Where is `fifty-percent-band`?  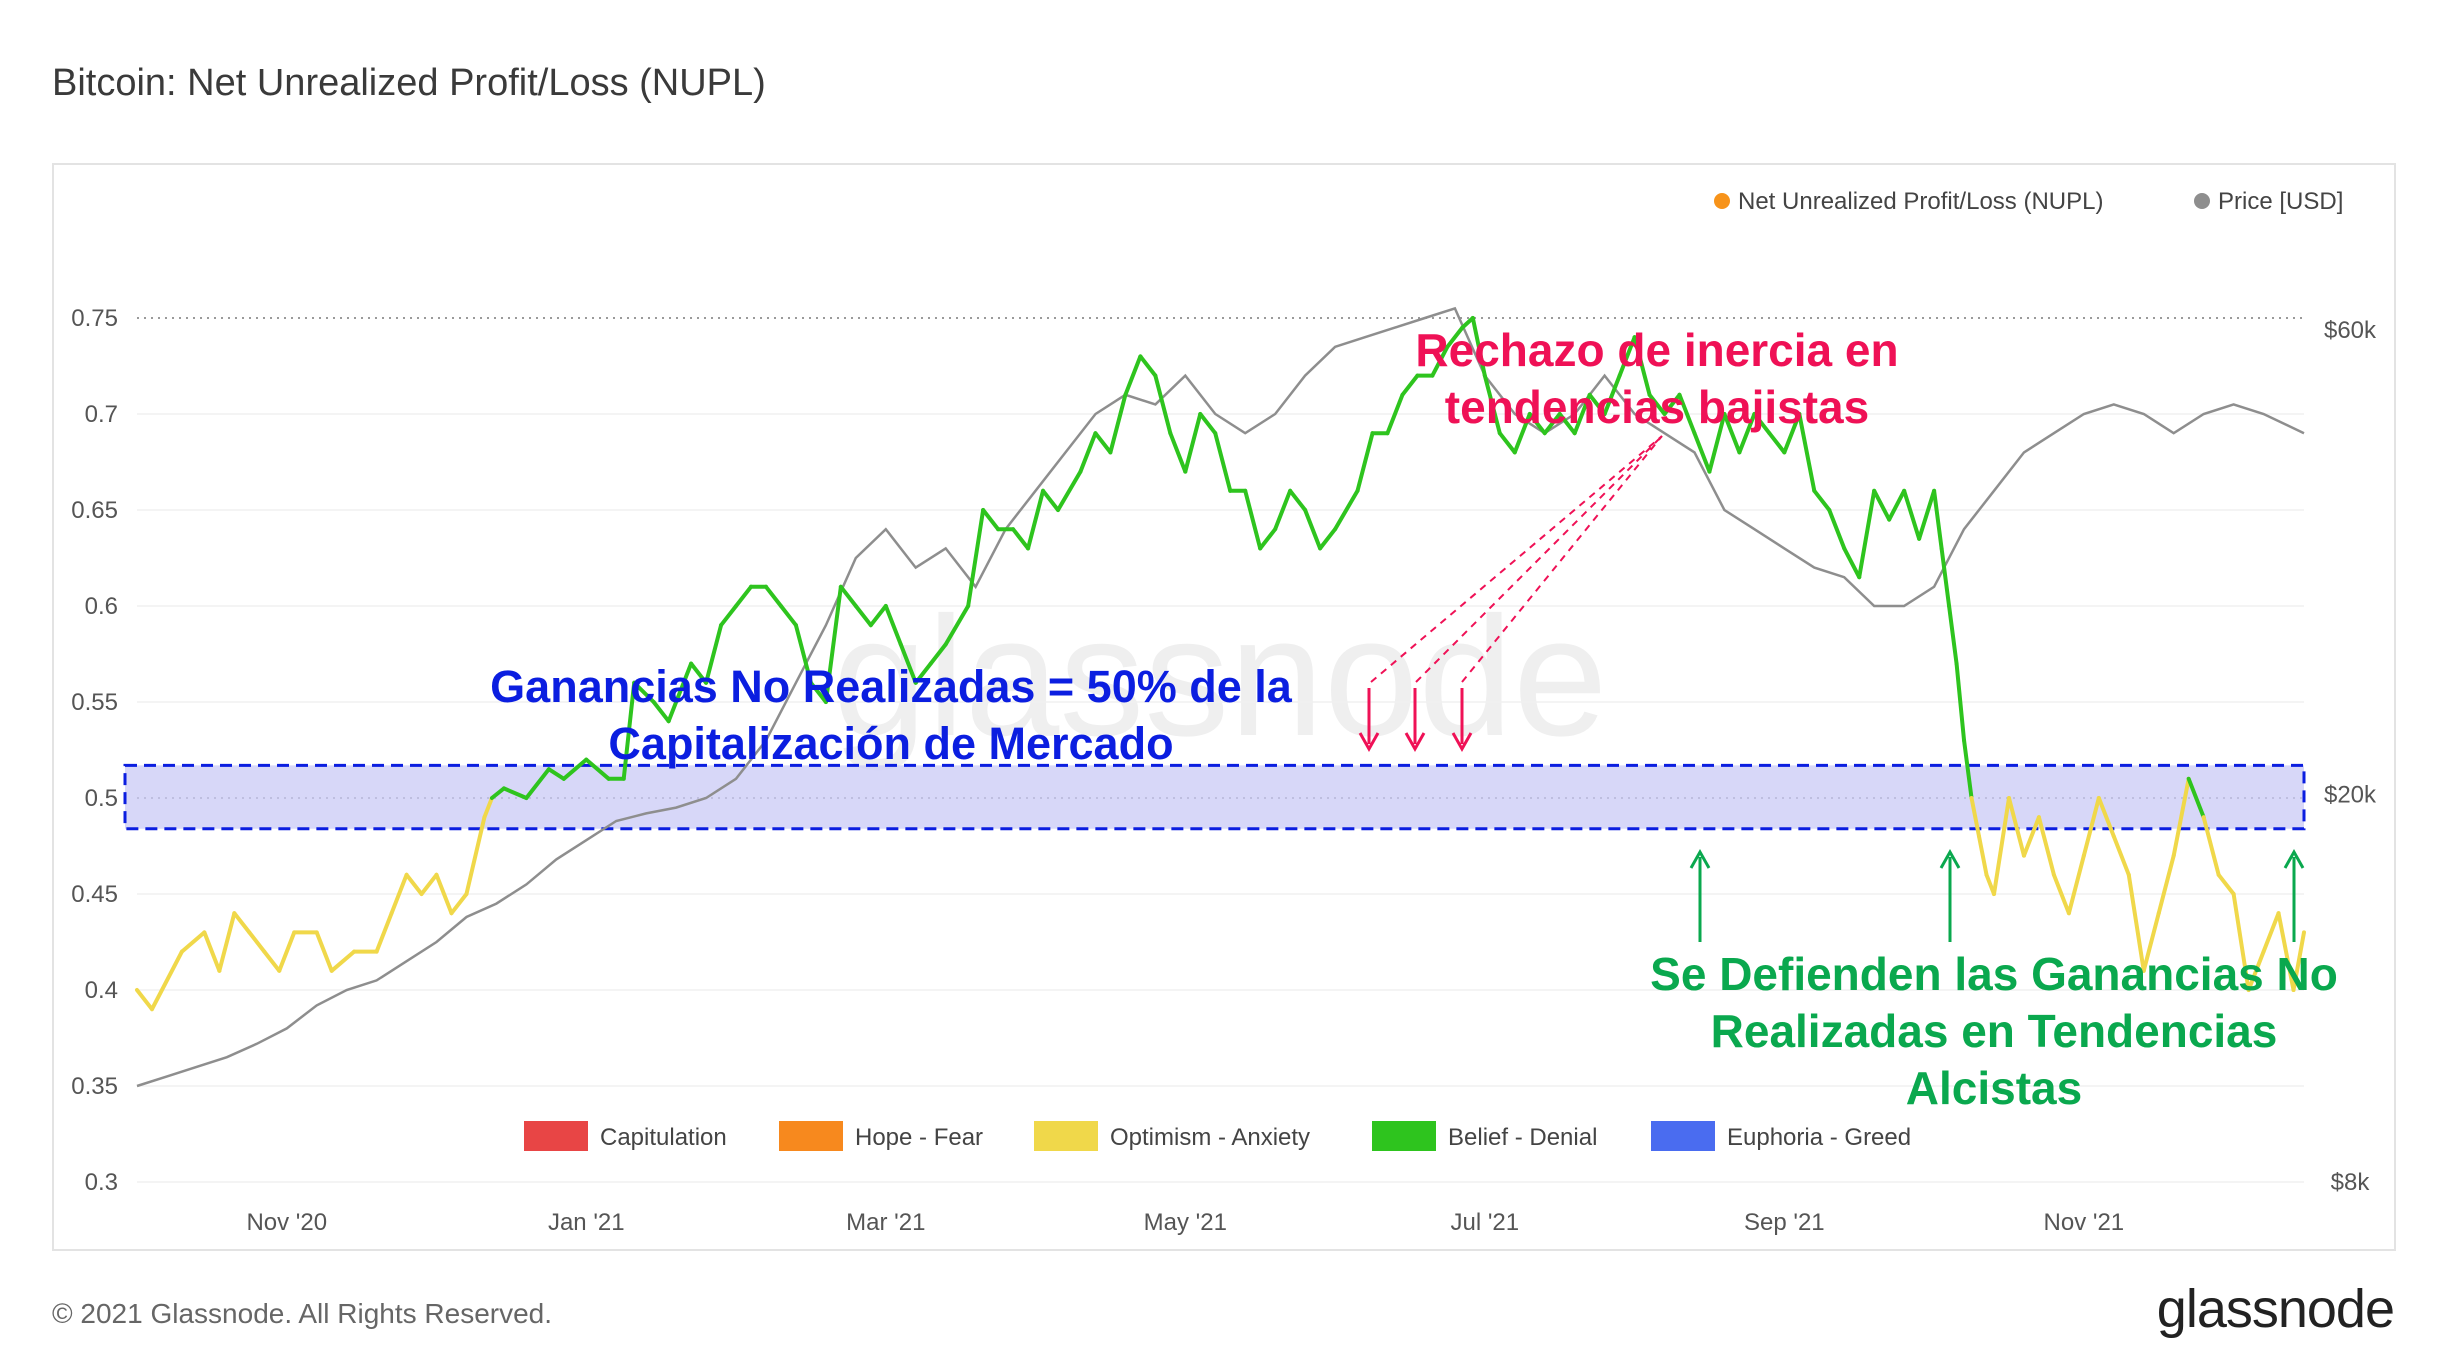
fifty-percent-band is located at coordinates (1214, 797).